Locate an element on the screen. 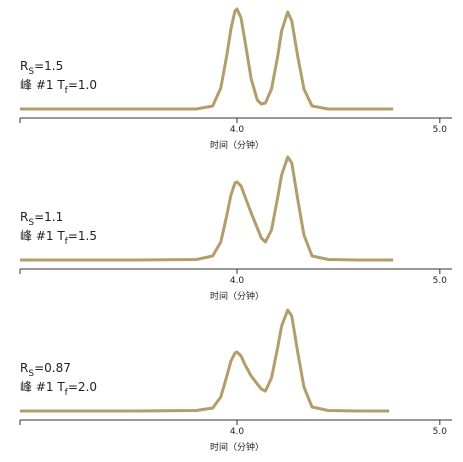 This screenshot has width=463, height=462. annotation-part: =1.1 is located at coordinates (48, 217).